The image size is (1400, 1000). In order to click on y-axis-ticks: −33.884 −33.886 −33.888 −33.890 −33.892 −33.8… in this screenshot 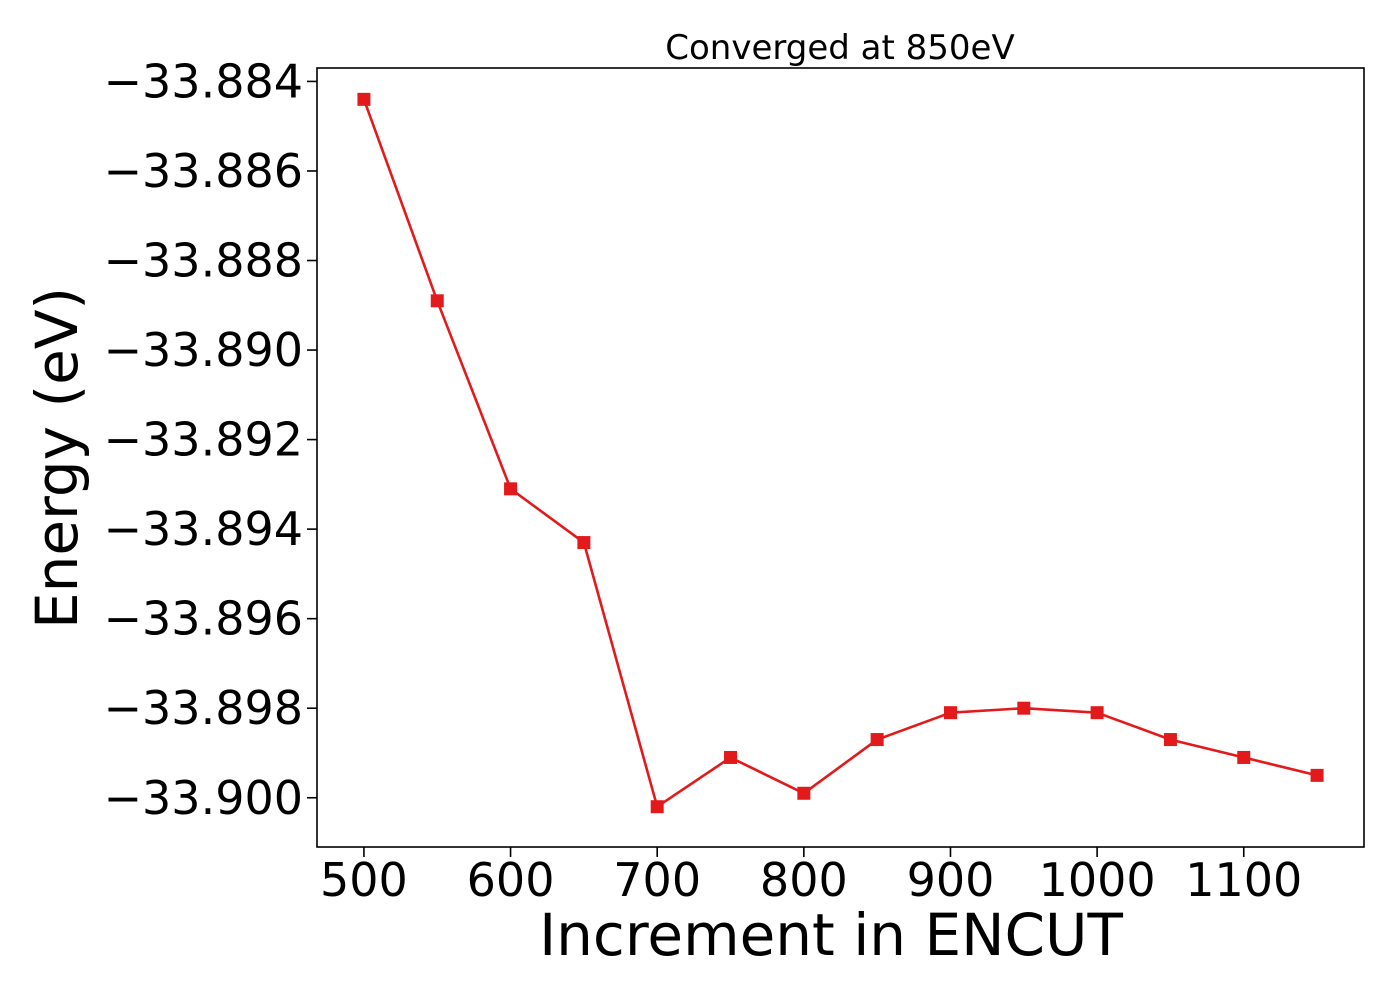, I will do `click(210, 439)`.